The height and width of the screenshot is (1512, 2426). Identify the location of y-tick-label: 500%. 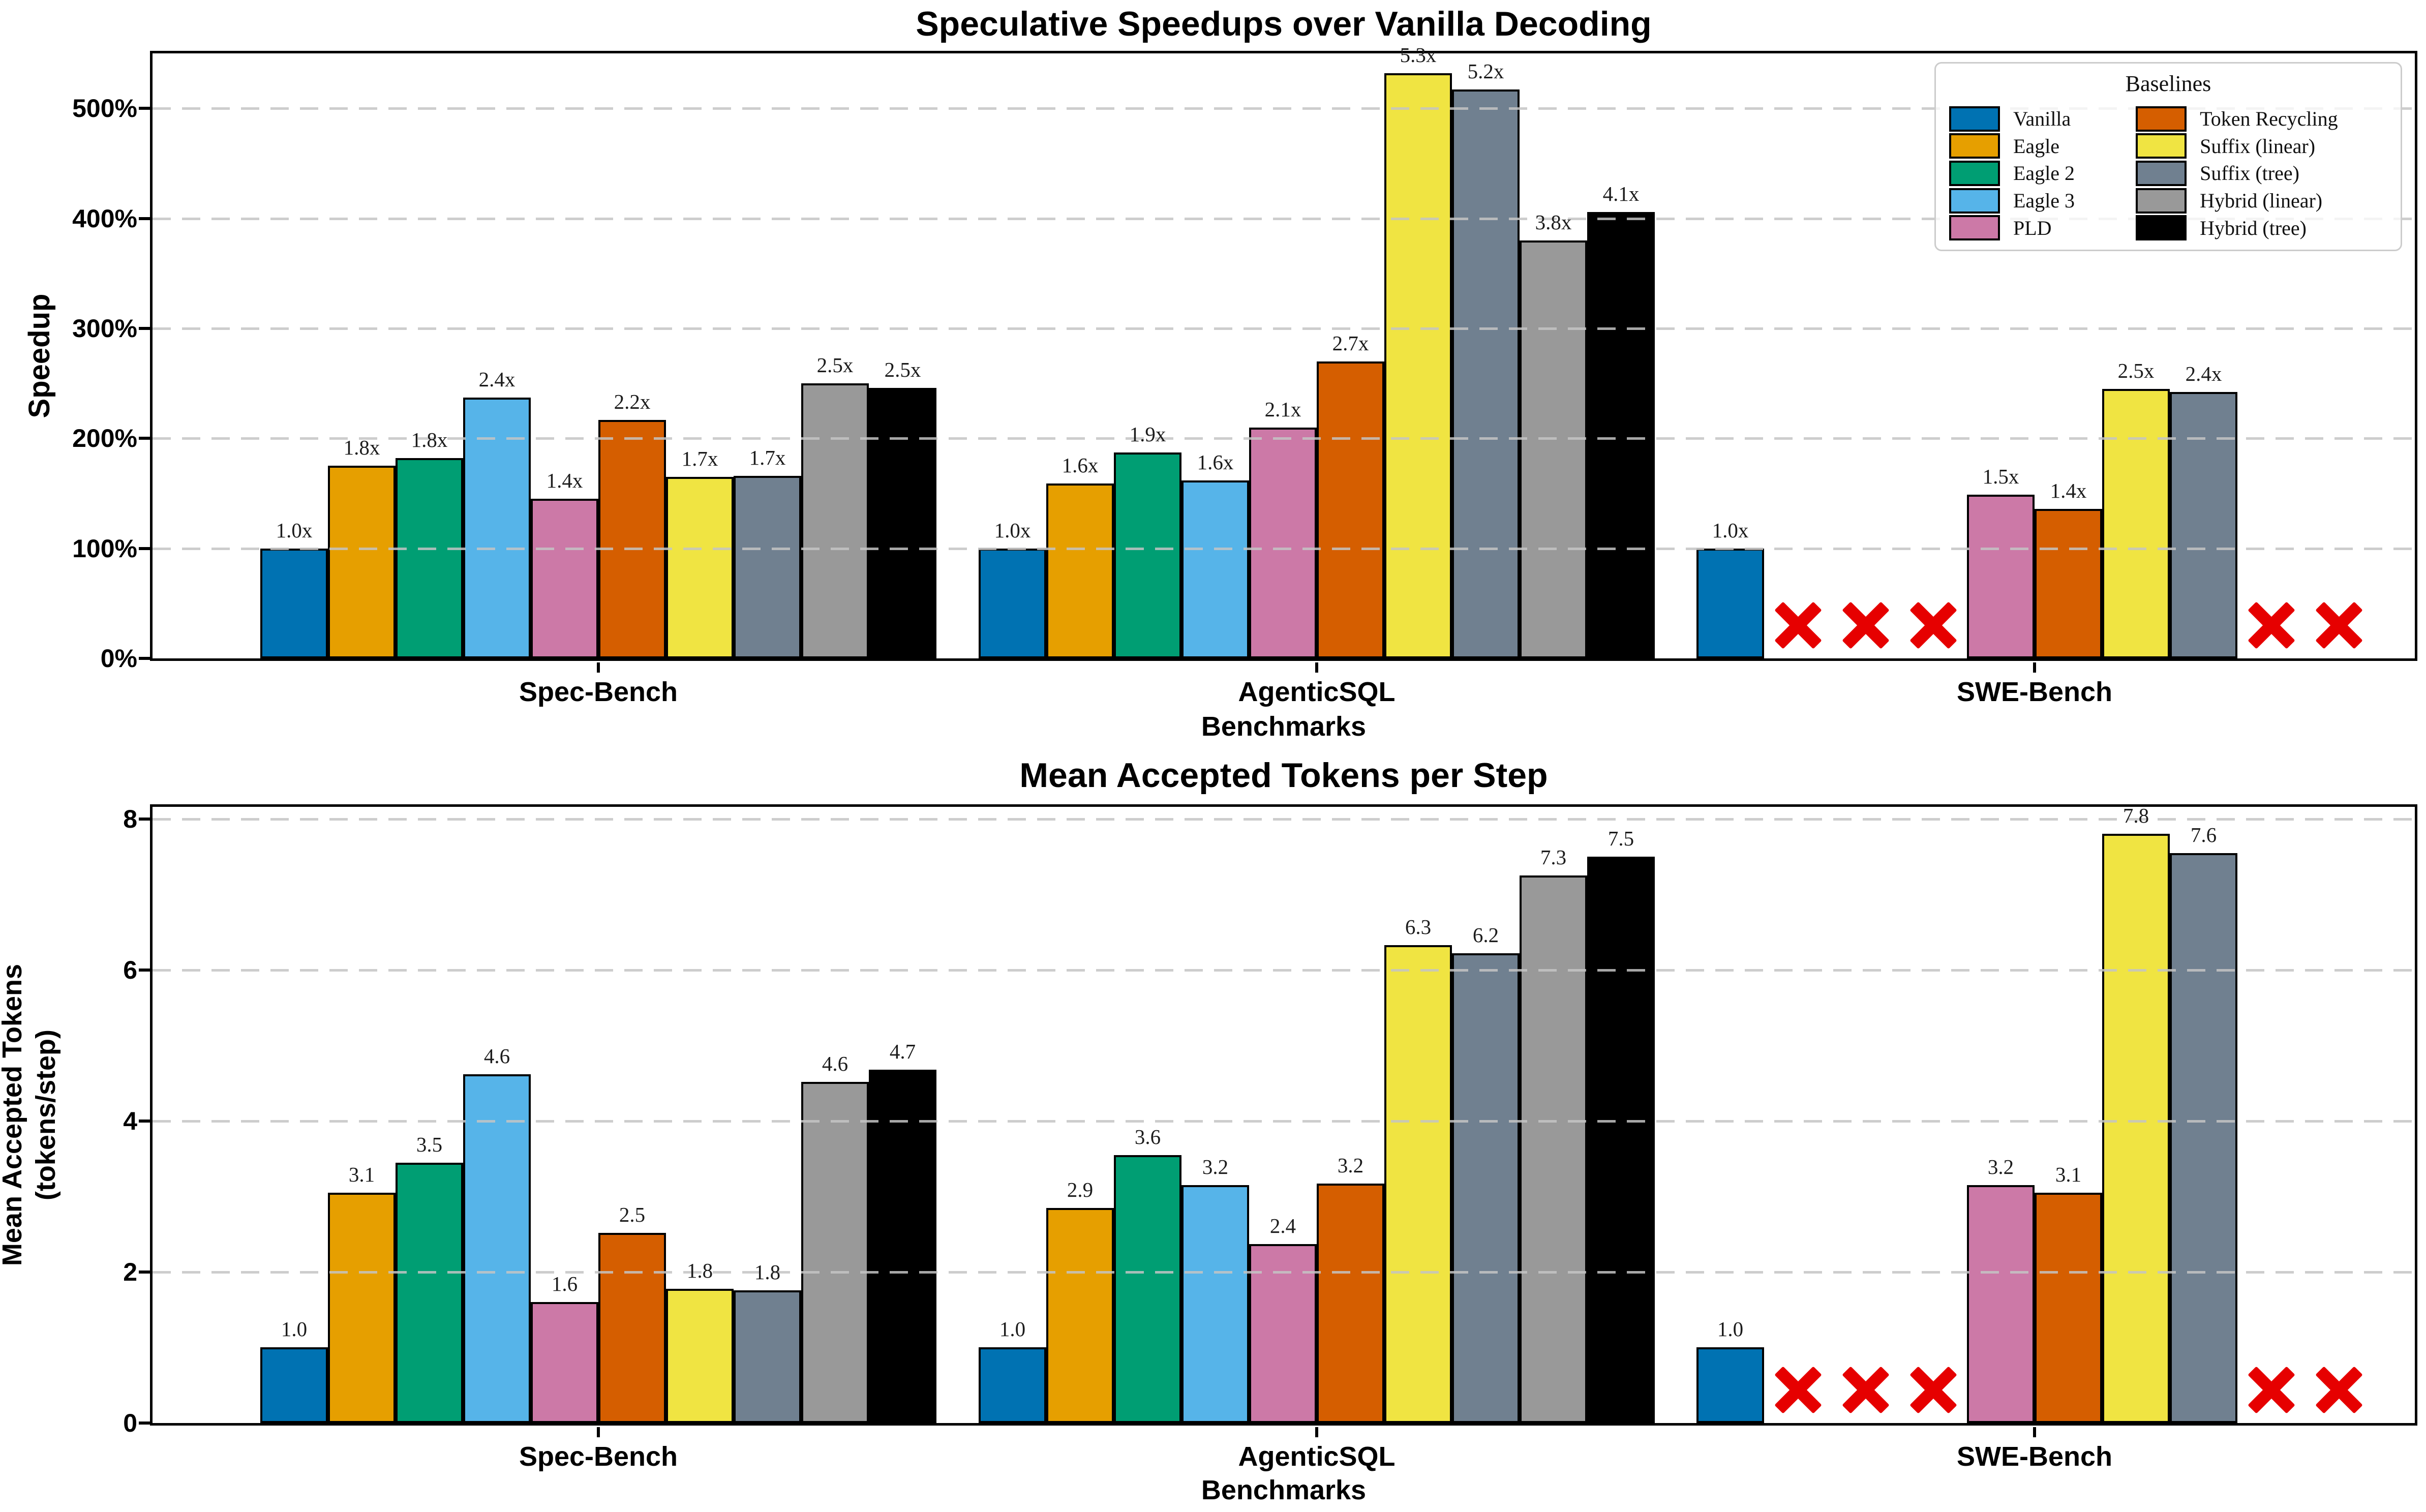
(104, 108).